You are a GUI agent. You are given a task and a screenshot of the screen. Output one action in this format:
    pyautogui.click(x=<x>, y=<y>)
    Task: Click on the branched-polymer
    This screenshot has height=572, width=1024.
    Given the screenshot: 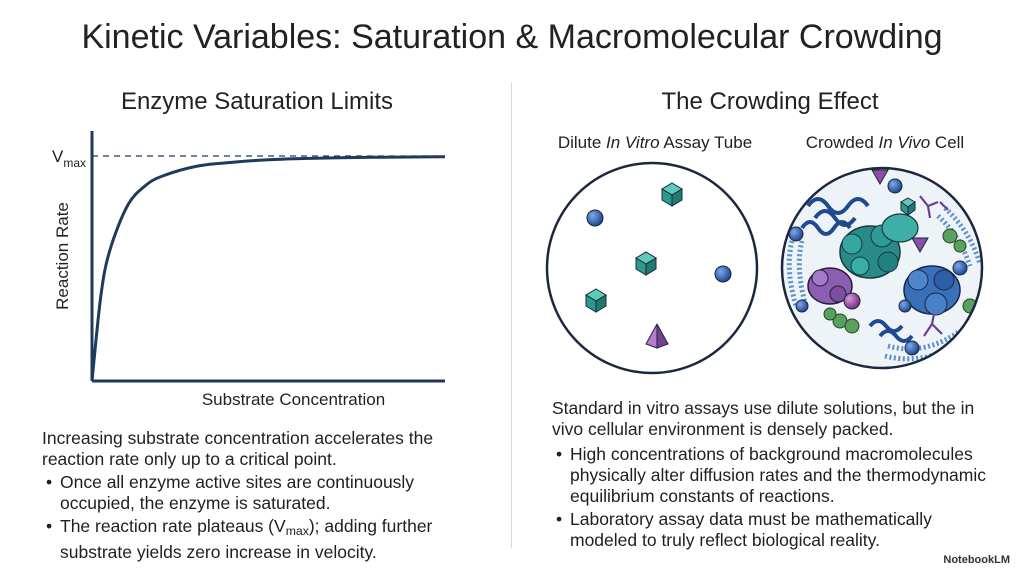 What is the action you would take?
    pyautogui.click(x=934, y=266)
    